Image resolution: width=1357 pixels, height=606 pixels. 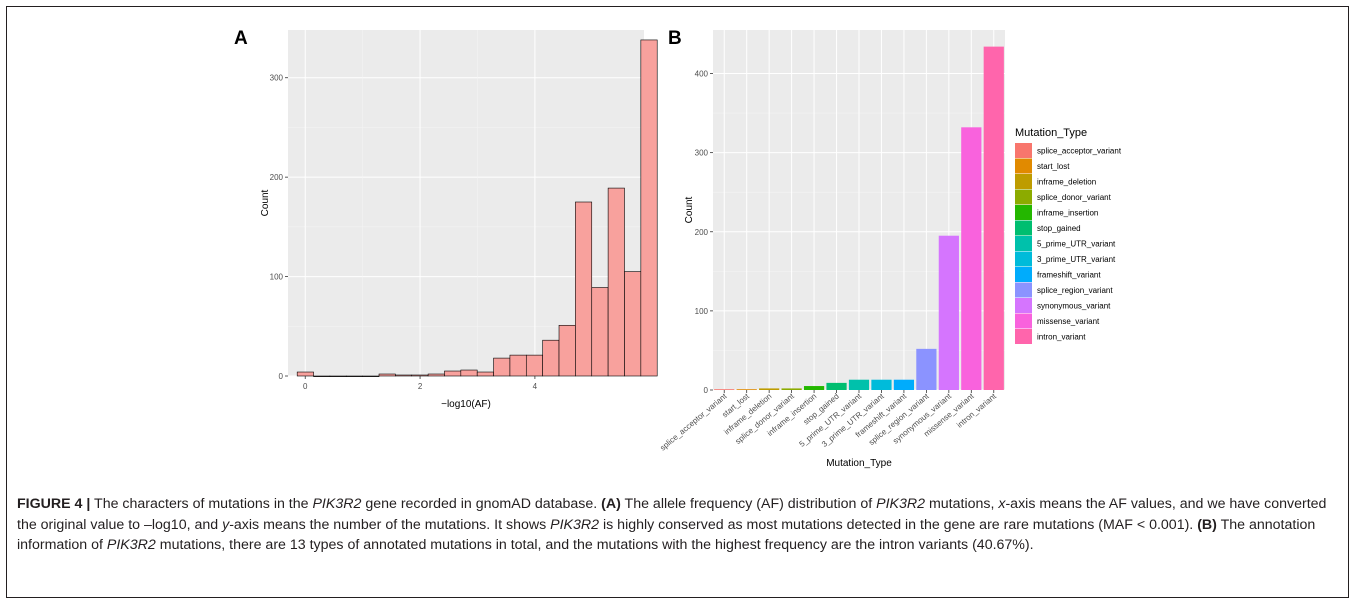 I want to click on y-tick-label: 0, so click(x=281, y=376).